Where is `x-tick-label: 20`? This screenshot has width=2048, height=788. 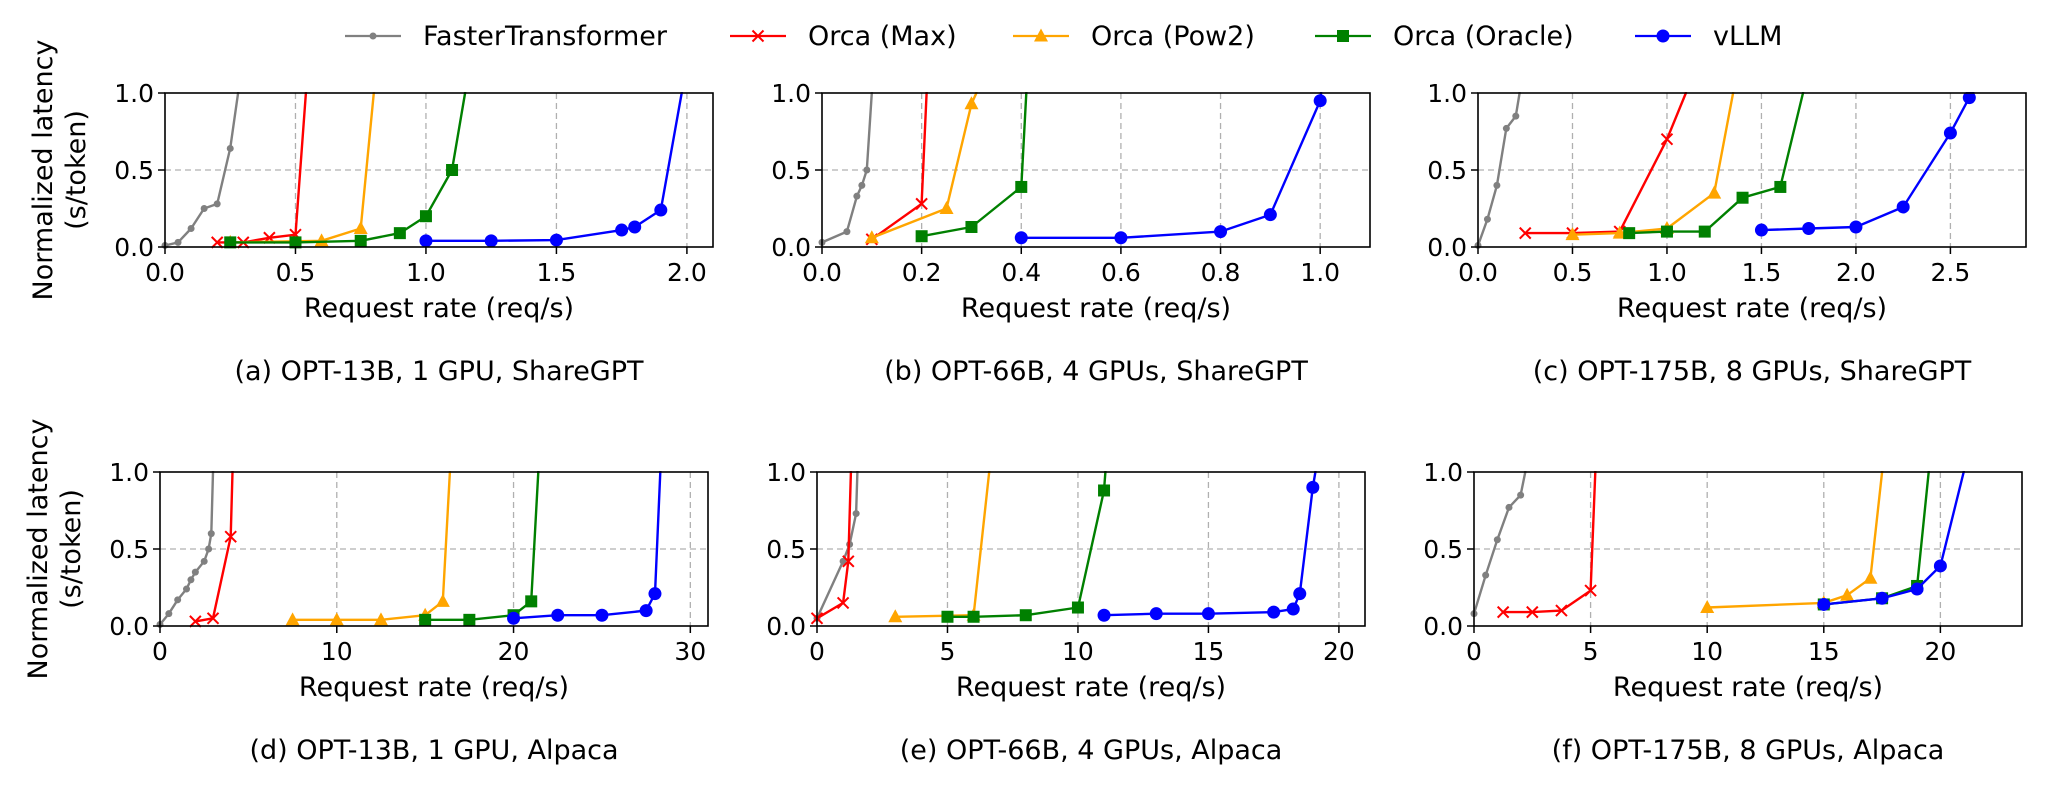 x-tick-label: 20 is located at coordinates (514, 651).